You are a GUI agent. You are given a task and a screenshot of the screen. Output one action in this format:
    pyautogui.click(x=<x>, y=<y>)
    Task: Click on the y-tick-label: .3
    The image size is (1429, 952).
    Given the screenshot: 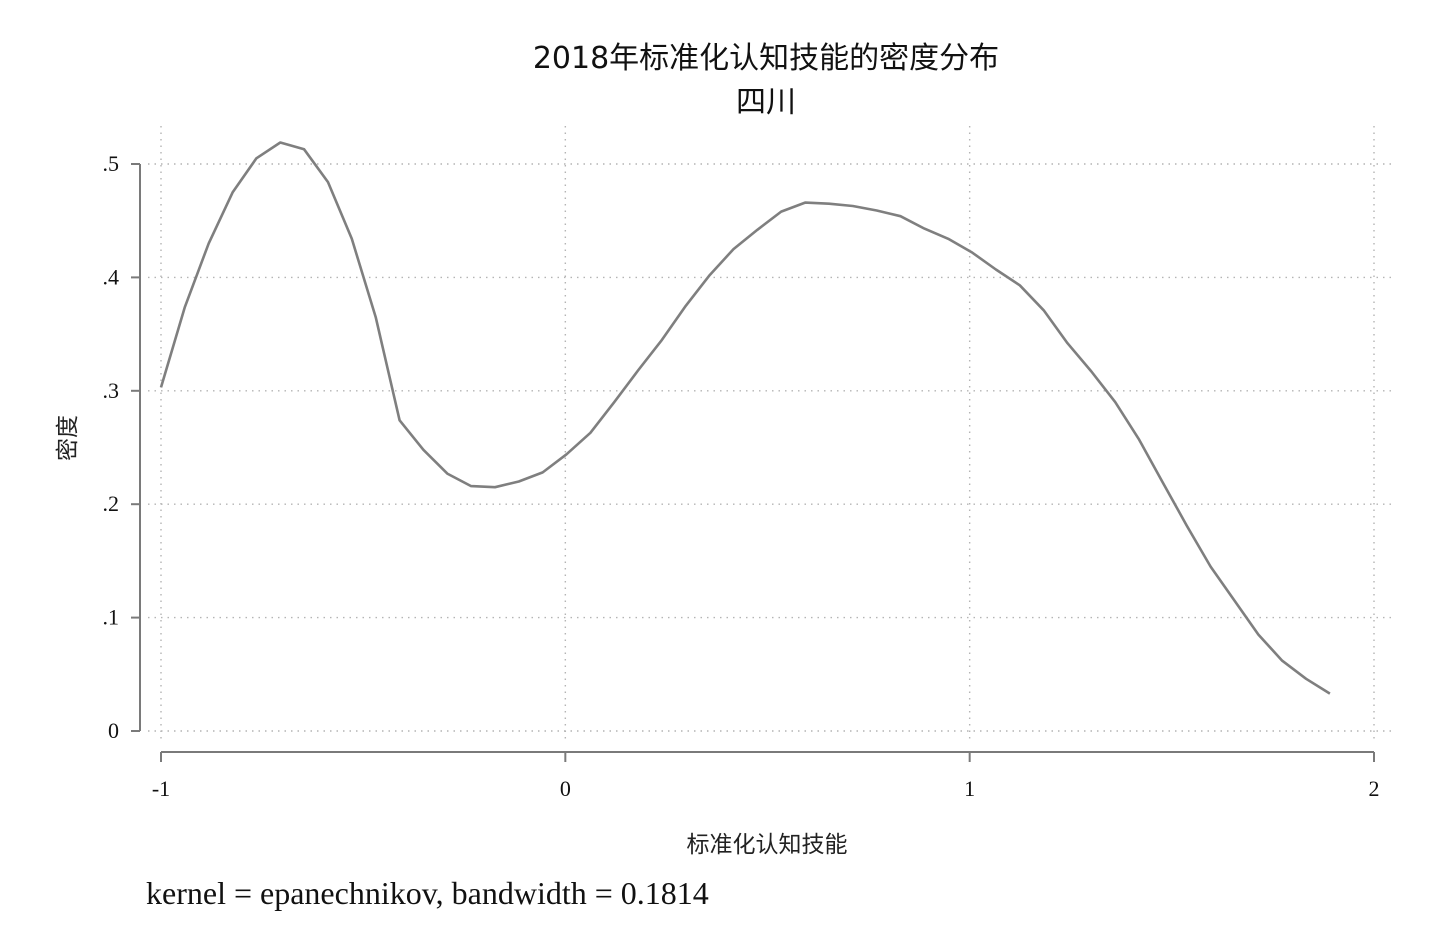 What is the action you would take?
    pyautogui.click(x=111, y=390)
    